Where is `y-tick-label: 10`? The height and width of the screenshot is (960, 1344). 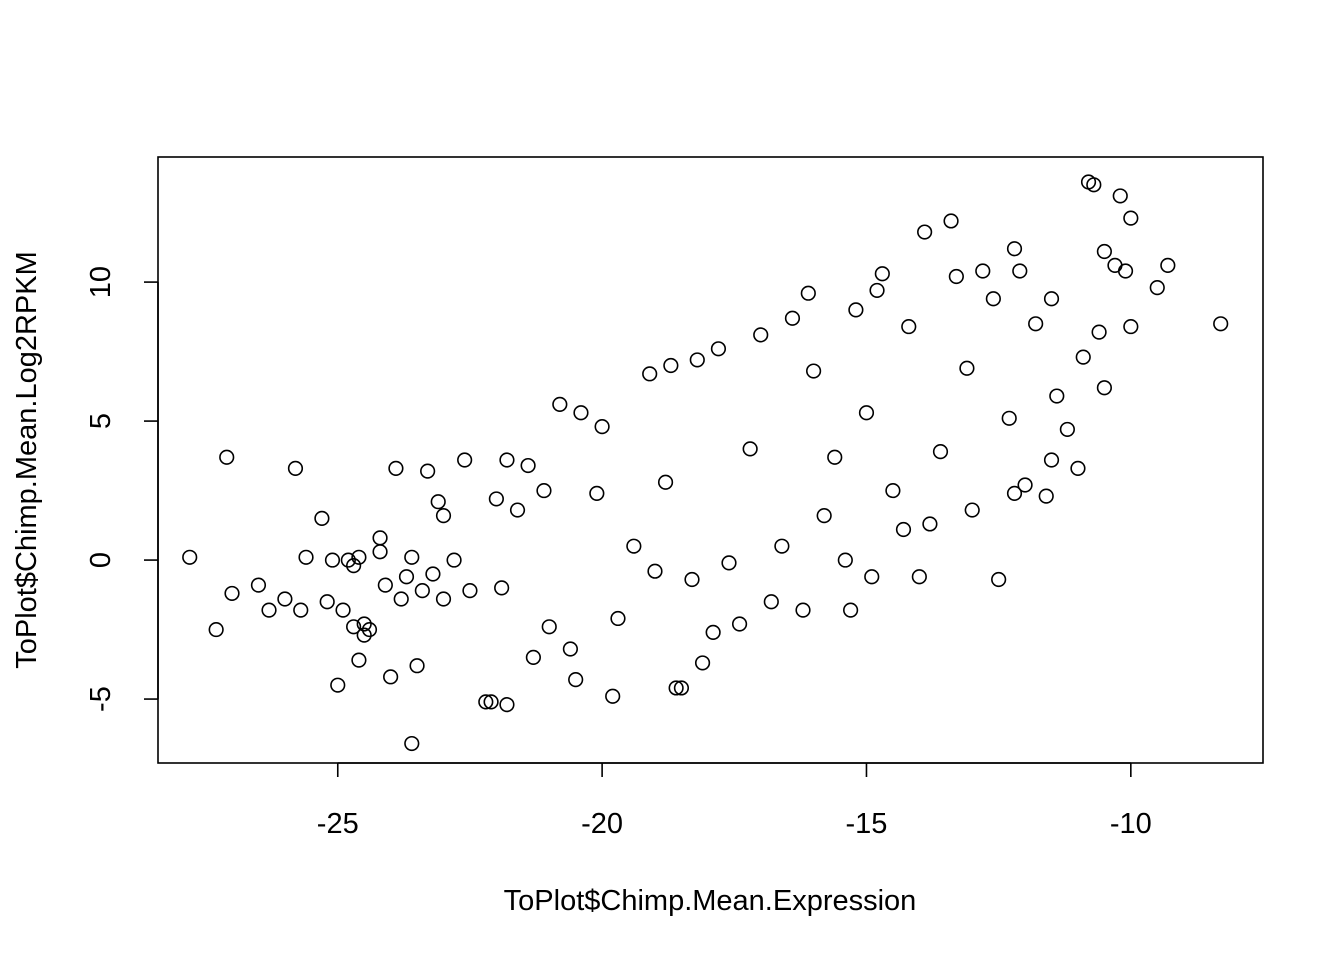 y-tick-label: 10 is located at coordinates (101, 282).